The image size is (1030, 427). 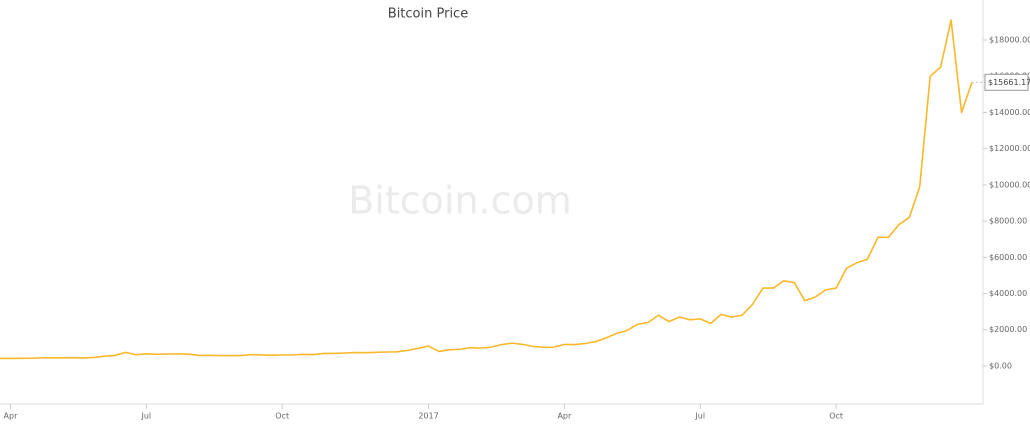 What do you see at coordinates (1009, 184) in the screenshot?
I see `y-tick-label: $10000.00` at bounding box center [1009, 184].